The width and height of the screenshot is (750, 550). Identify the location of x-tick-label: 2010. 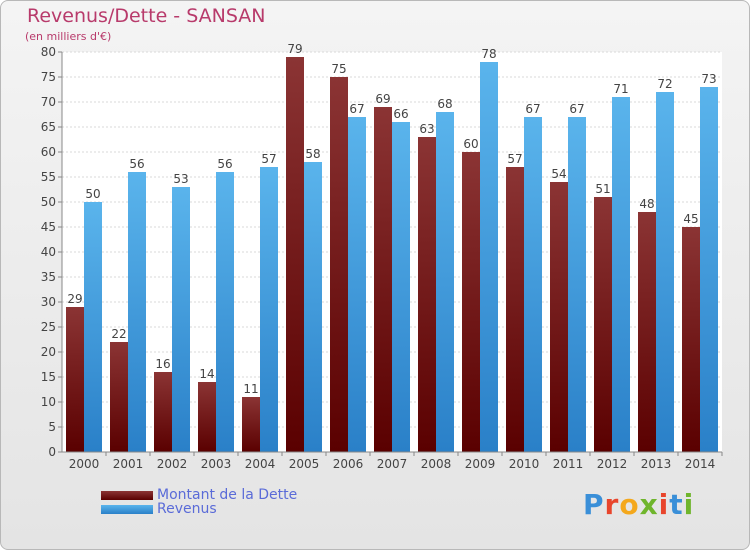
(524, 464).